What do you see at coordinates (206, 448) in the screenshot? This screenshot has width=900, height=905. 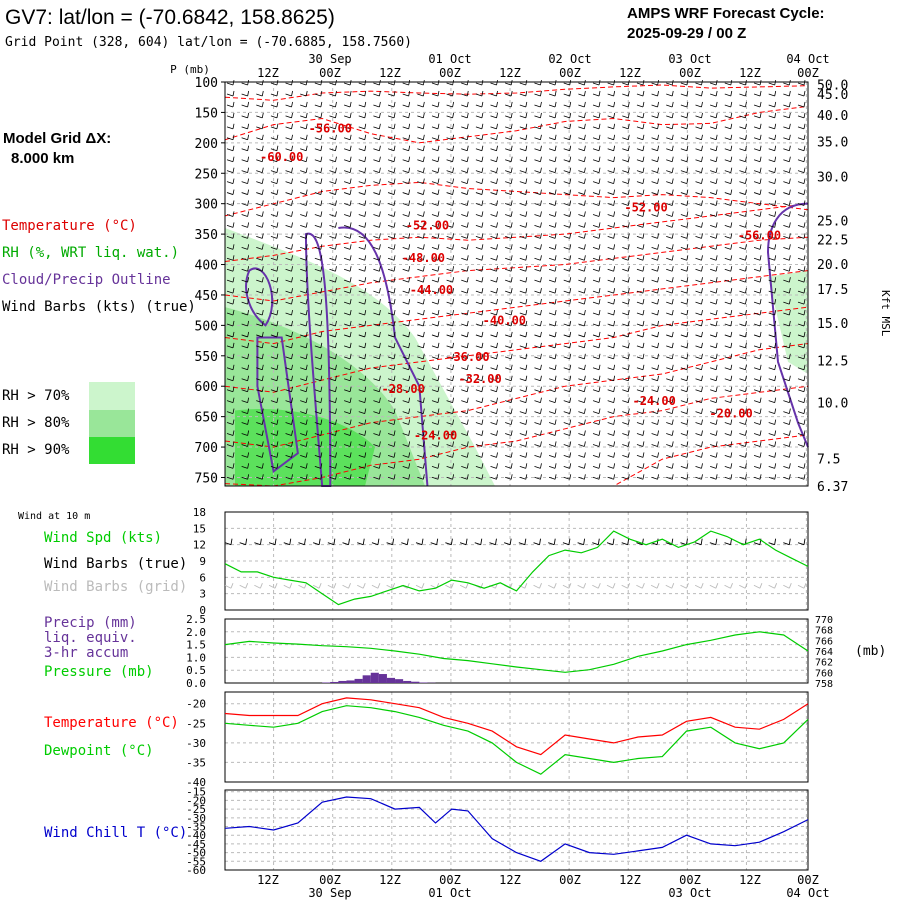 I see `pressure-tick-label: 700` at bounding box center [206, 448].